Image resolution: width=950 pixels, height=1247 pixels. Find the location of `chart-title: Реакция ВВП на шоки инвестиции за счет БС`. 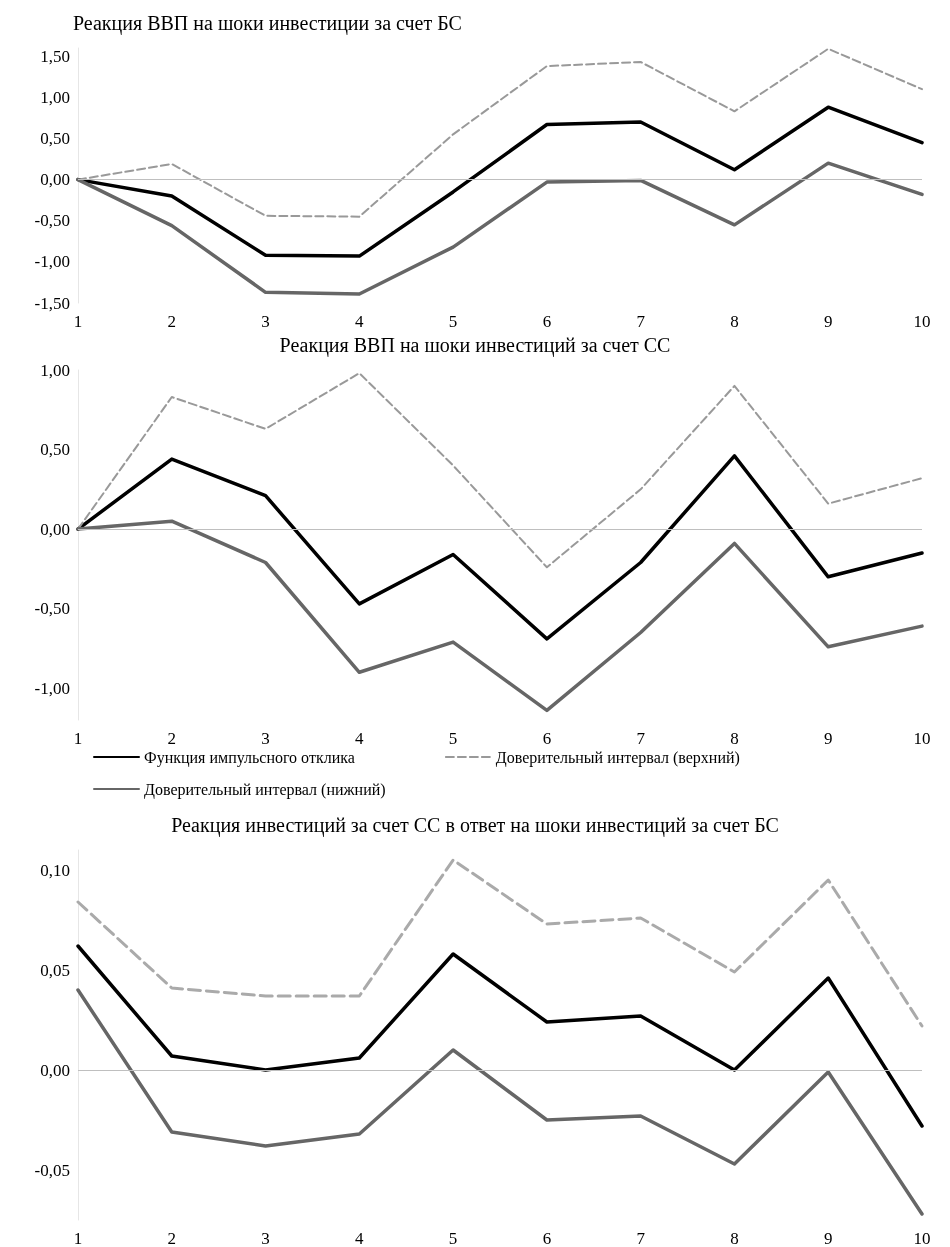

chart-title: Реакция ВВП на шоки инвестиции за счет БС is located at coordinates (267, 23).